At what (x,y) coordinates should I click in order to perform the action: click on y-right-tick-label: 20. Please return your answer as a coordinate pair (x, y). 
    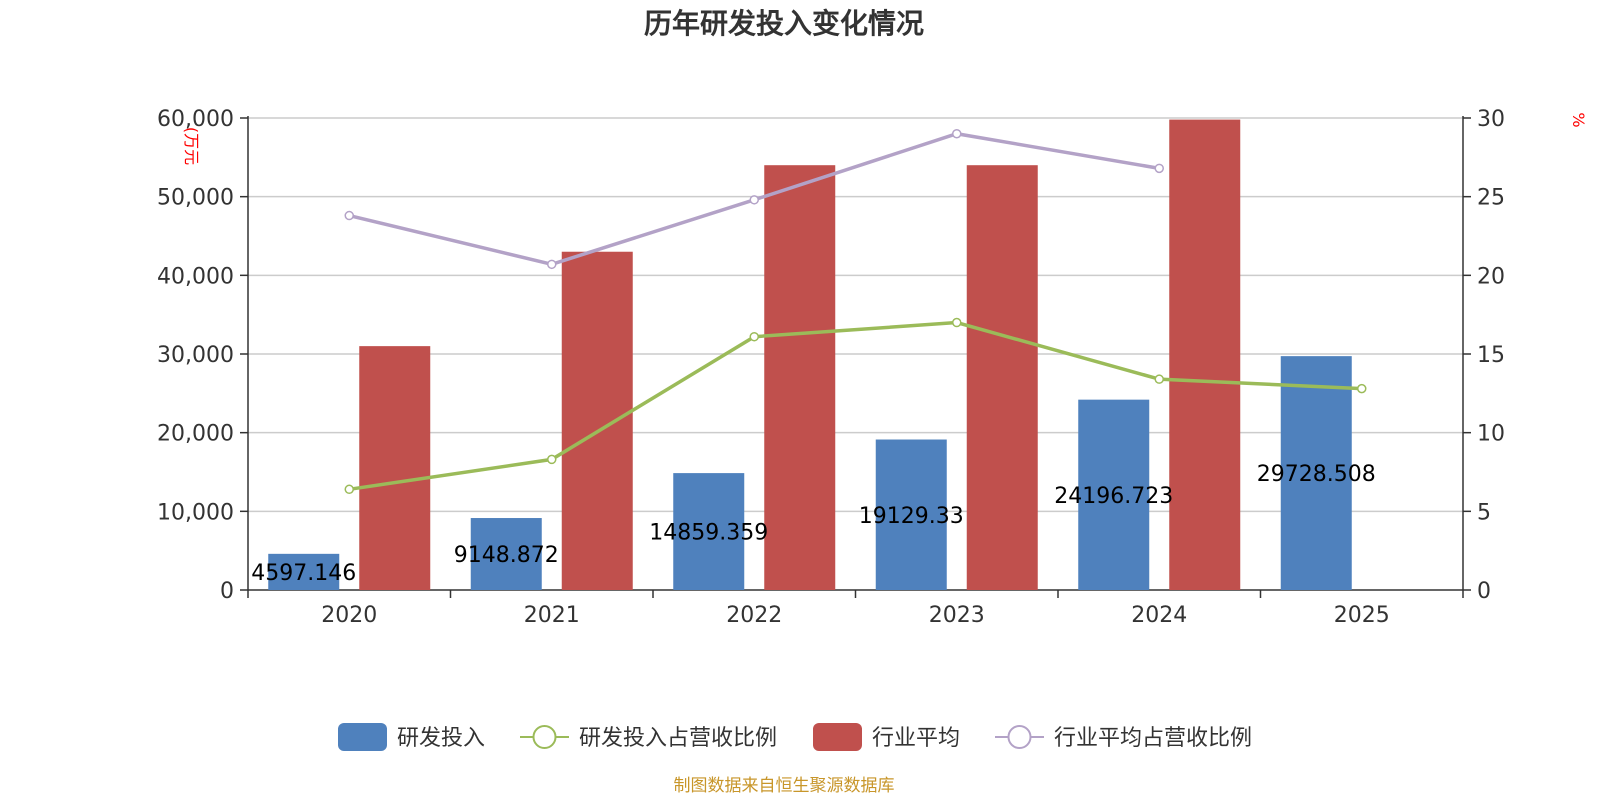
    Looking at the image, I should click on (1491, 276).